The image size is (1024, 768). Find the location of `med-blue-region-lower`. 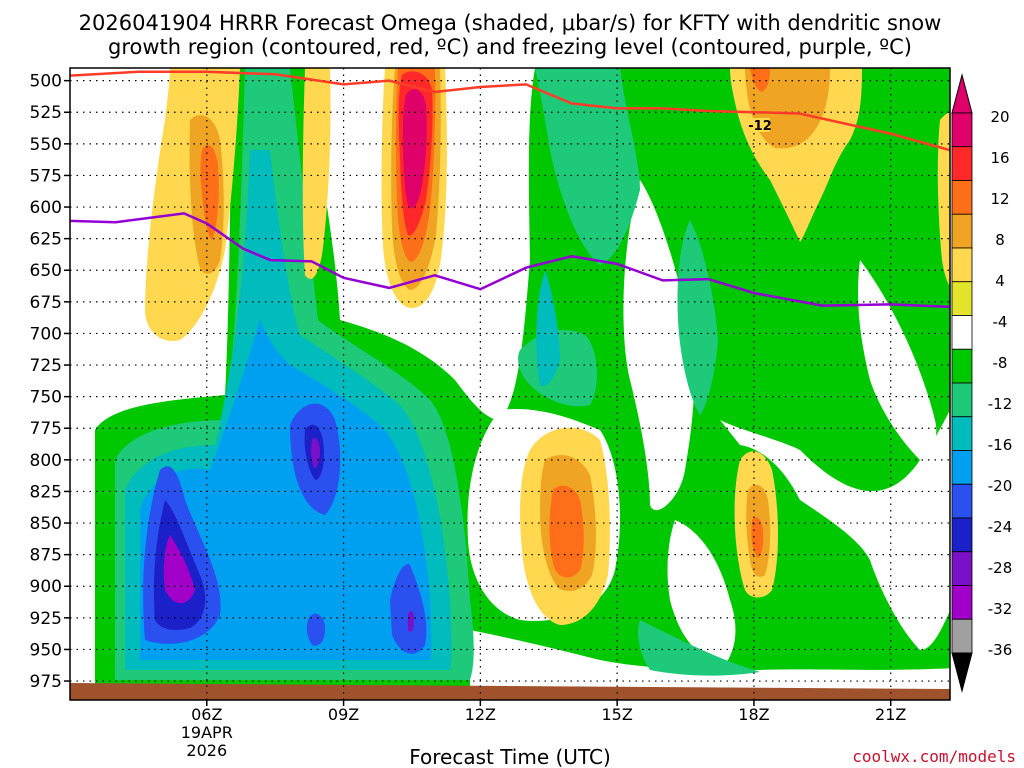

med-blue-region-lower is located at coordinates (408, 609).